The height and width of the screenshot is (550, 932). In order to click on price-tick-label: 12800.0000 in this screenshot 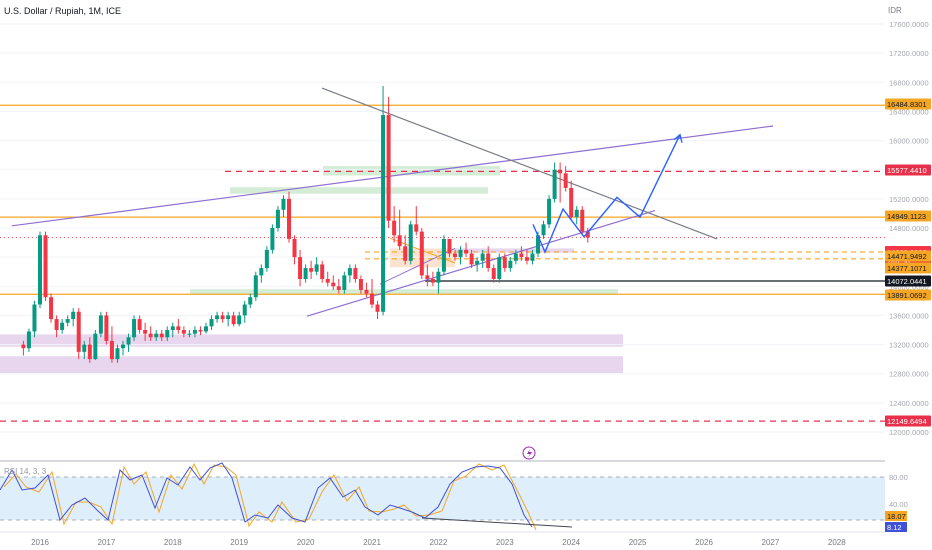, I will do `click(909, 374)`.